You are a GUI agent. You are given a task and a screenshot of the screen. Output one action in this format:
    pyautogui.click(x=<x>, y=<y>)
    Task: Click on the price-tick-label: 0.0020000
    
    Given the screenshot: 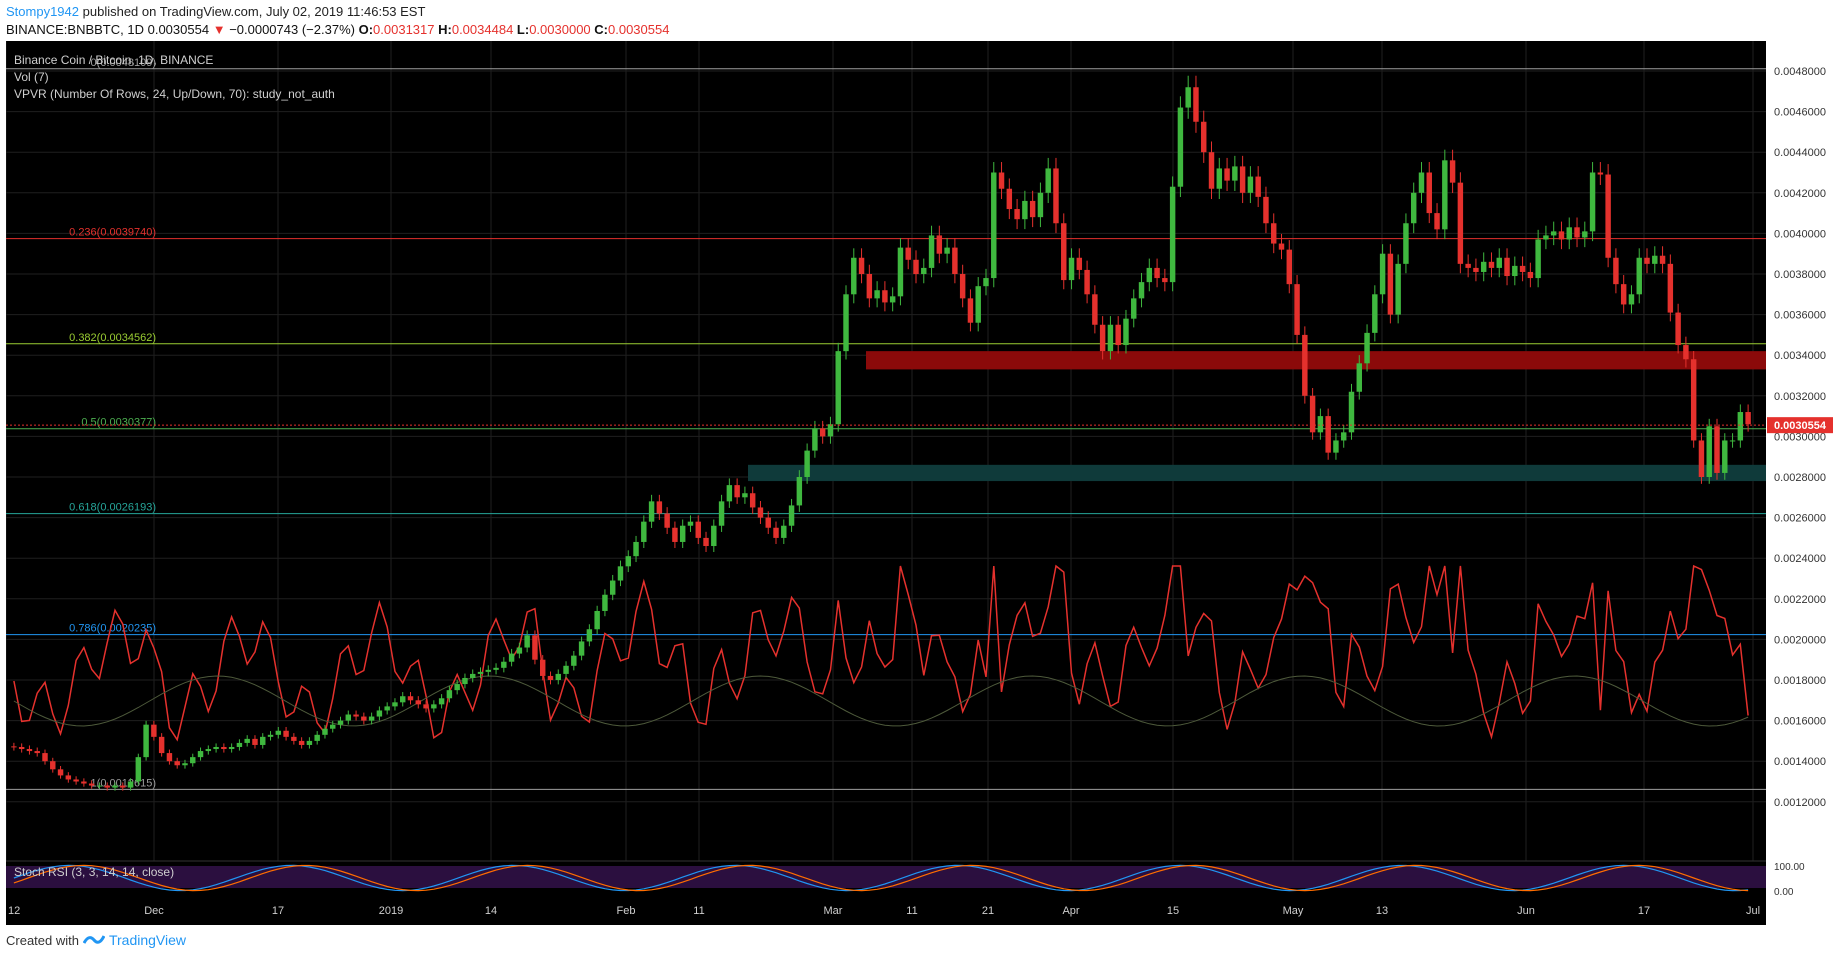 What is the action you would take?
    pyautogui.click(x=1800, y=640)
    